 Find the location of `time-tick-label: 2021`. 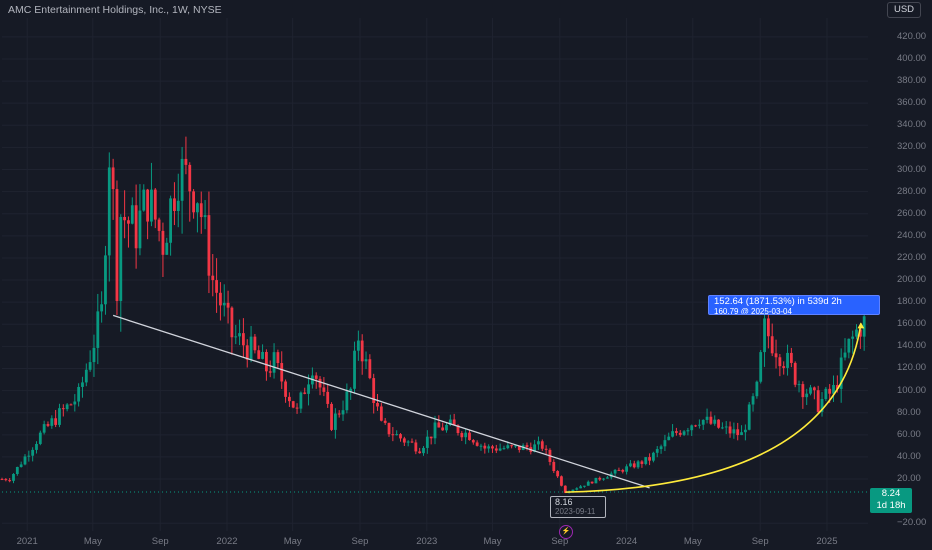

time-tick-label: 2021 is located at coordinates (27, 541).